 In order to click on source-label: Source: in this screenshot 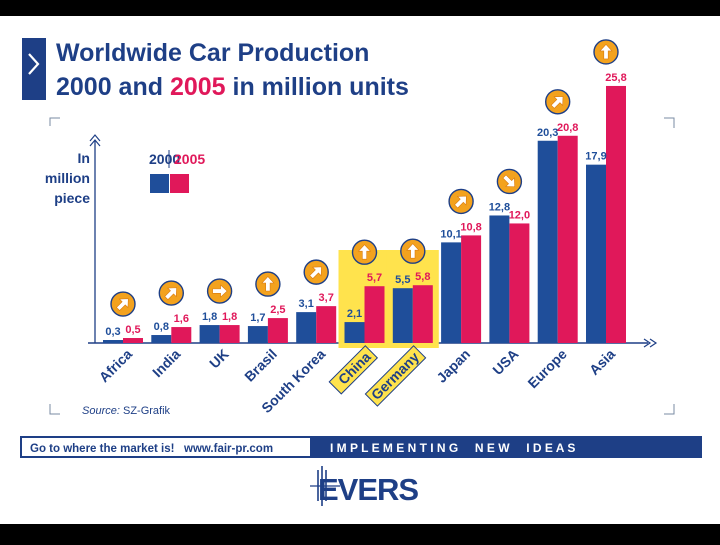, I will do `click(101, 411)`.